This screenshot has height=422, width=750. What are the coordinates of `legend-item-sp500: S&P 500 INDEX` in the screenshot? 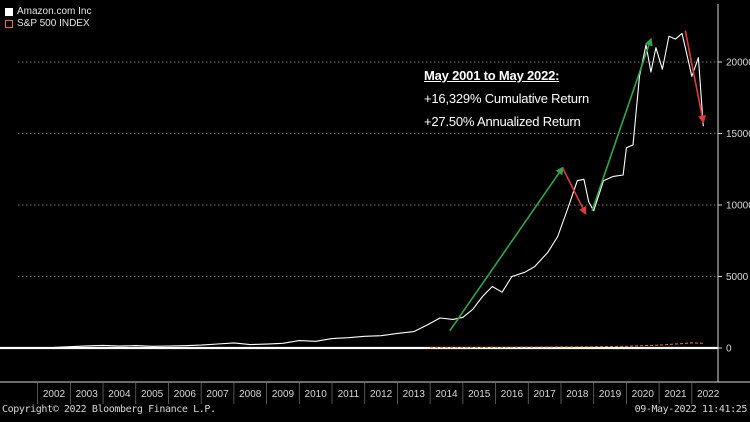 It's located at (48, 24).